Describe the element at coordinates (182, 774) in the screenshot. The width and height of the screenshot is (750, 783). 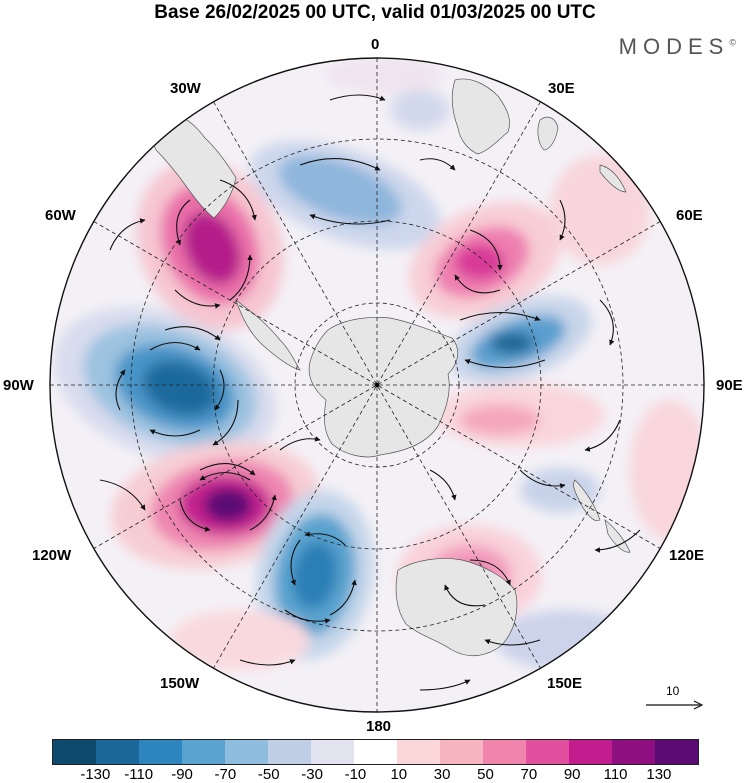
I see `colorbar-tick-label: -90` at that location.